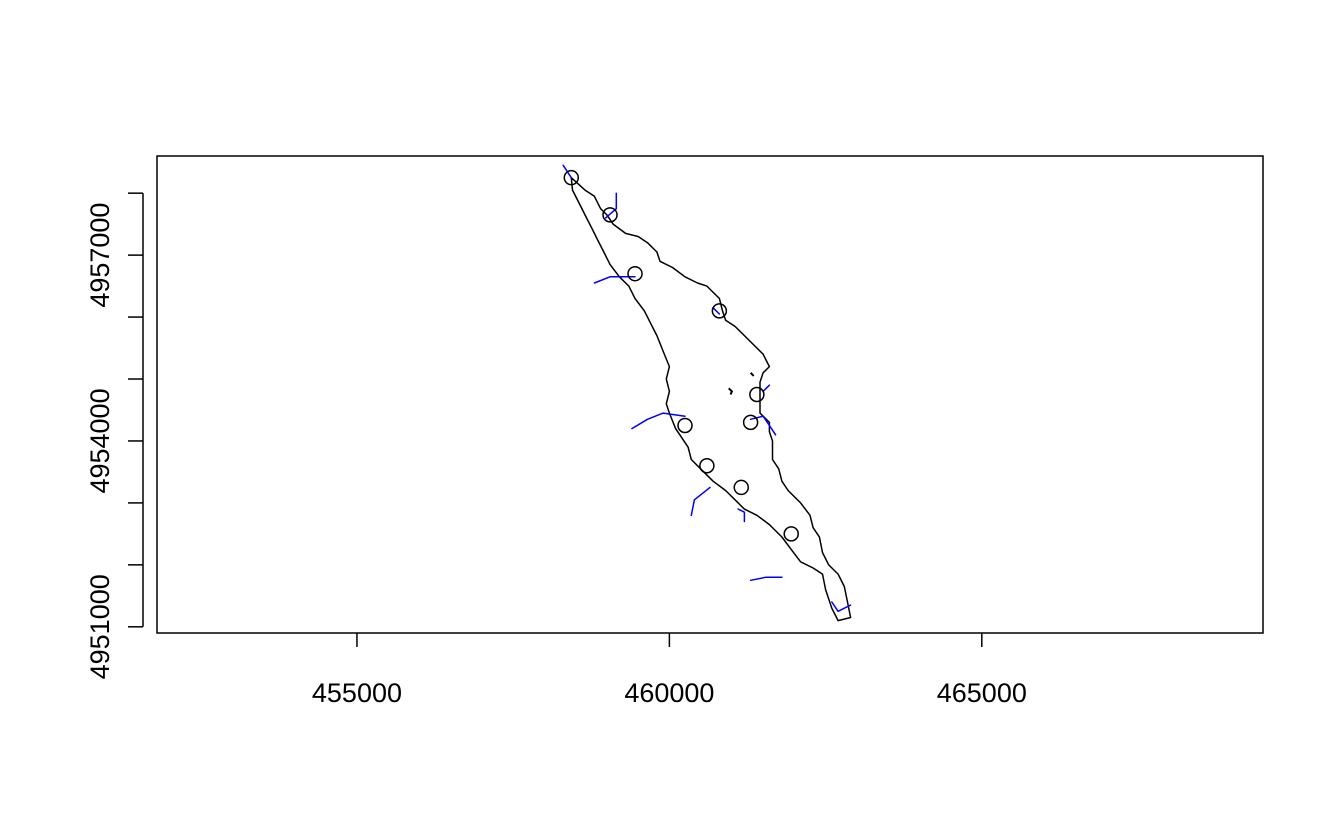  I want to click on x-tick-label-1: 460000, so click(669, 693).